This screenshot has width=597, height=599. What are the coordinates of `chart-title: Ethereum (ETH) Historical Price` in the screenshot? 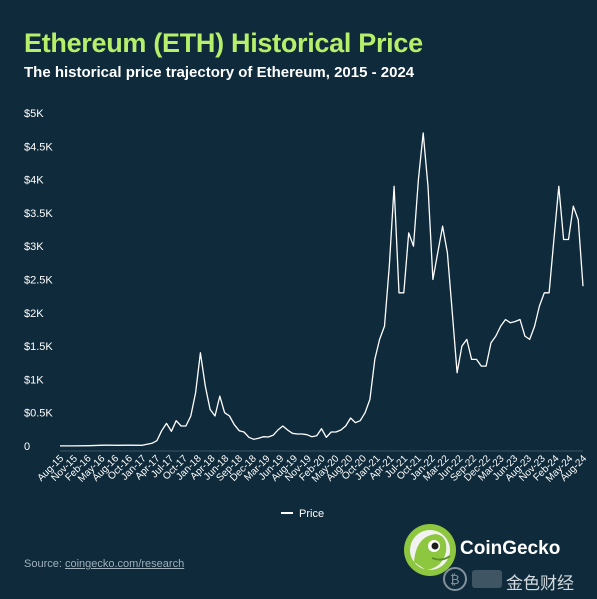 It's located at (223, 43).